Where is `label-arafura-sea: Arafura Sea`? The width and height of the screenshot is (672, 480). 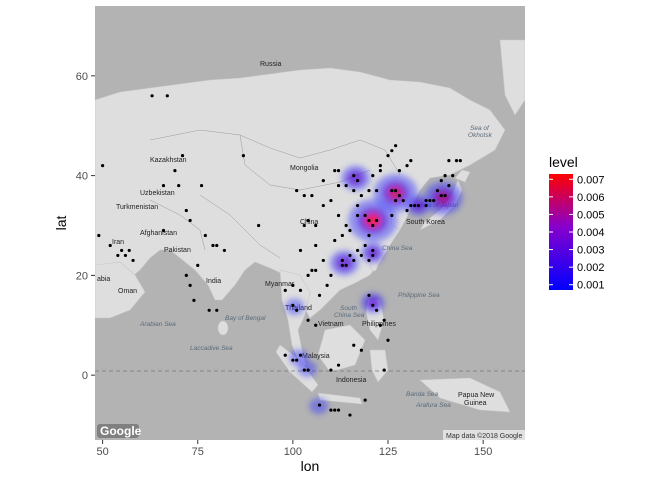 label-arafura-sea: Arafura Sea is located at coordinates (433, 405).